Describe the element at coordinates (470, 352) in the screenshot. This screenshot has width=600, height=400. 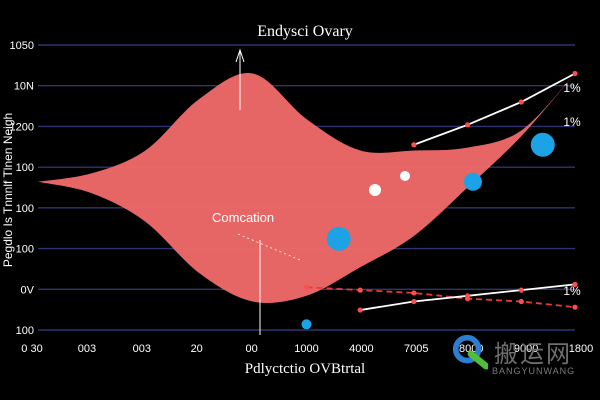
I see `watermark-logo-icon` at that location.